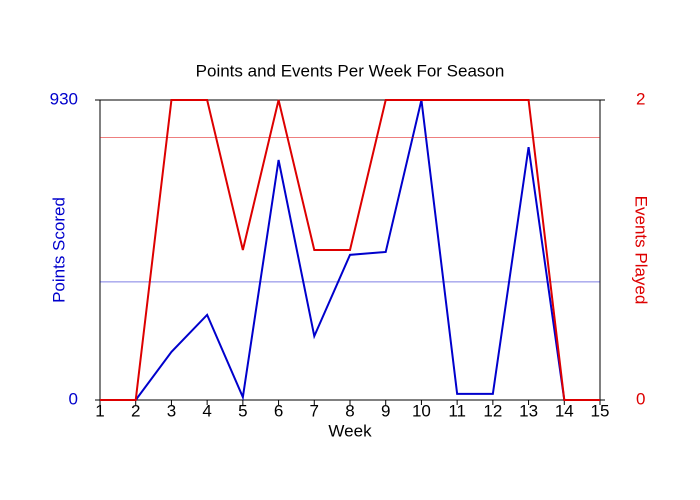 Image resolution: width=700 pixels, height=500 pixels. What do you see at coordinates (457, 410) in the screenshot?
I see `x-tick-label: 11` at bounding box center [457, 410].